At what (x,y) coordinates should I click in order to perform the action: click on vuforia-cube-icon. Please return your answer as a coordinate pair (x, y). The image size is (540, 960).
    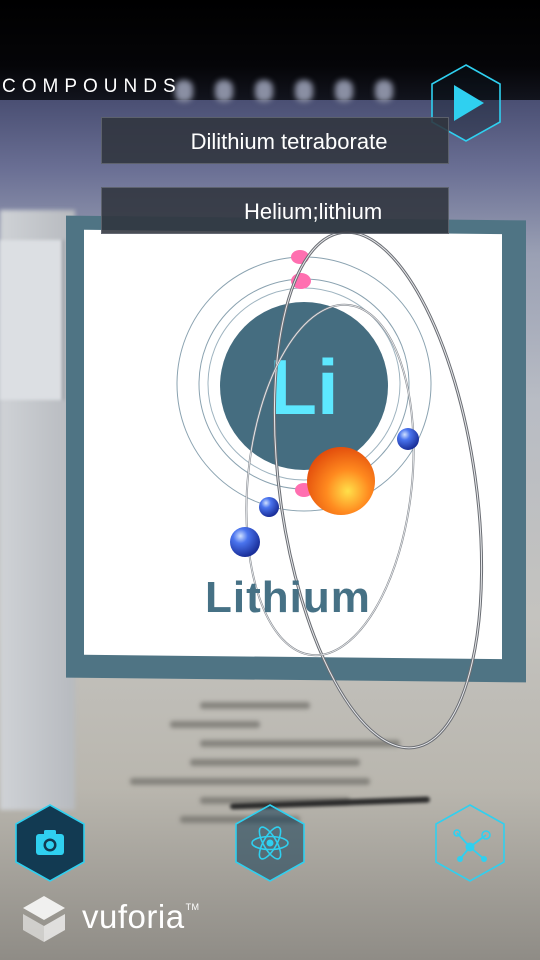
    Looking at the image, I should click on (44, 919).